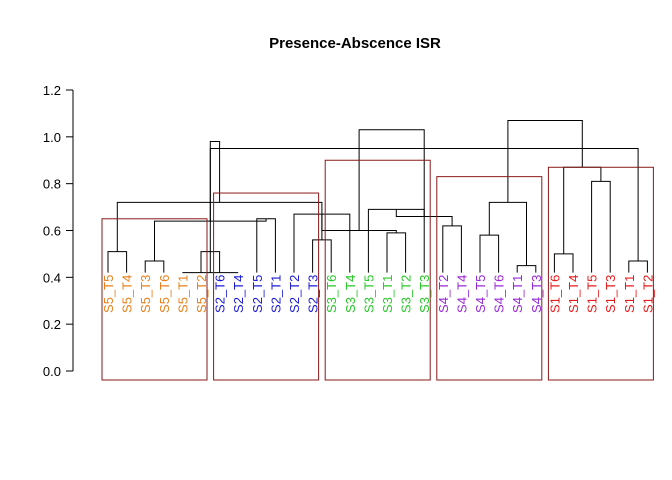 The image size is (672, 480). Describe the element at coordinates (499, 294) in the screenshot. I see `leaf-label: S4_T6` at that location.